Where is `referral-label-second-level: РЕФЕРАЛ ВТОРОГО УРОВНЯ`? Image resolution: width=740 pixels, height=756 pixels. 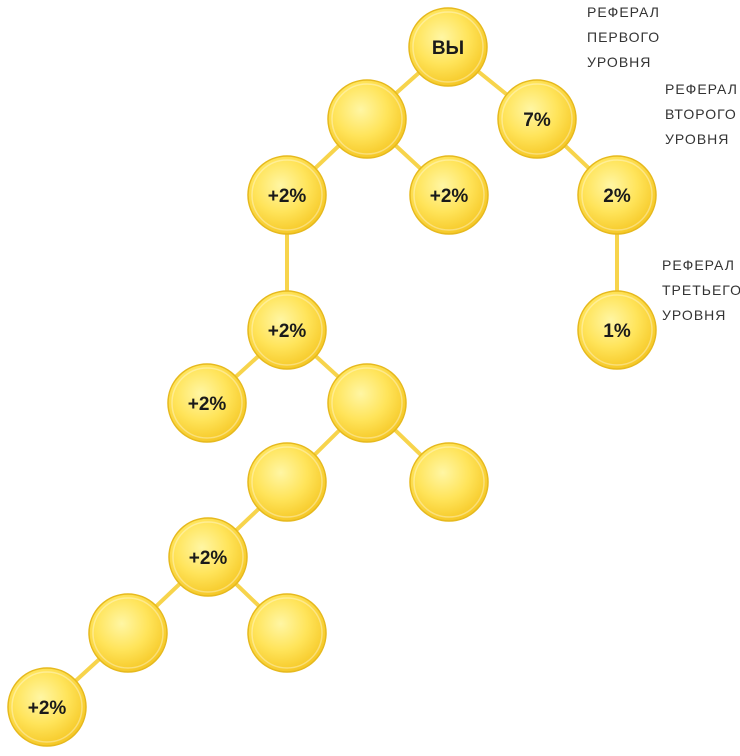 referral-label-second-level: РЕФЕРАЛ ВТОРОГО УРОВНЯ is located at coordinates (701, 114).